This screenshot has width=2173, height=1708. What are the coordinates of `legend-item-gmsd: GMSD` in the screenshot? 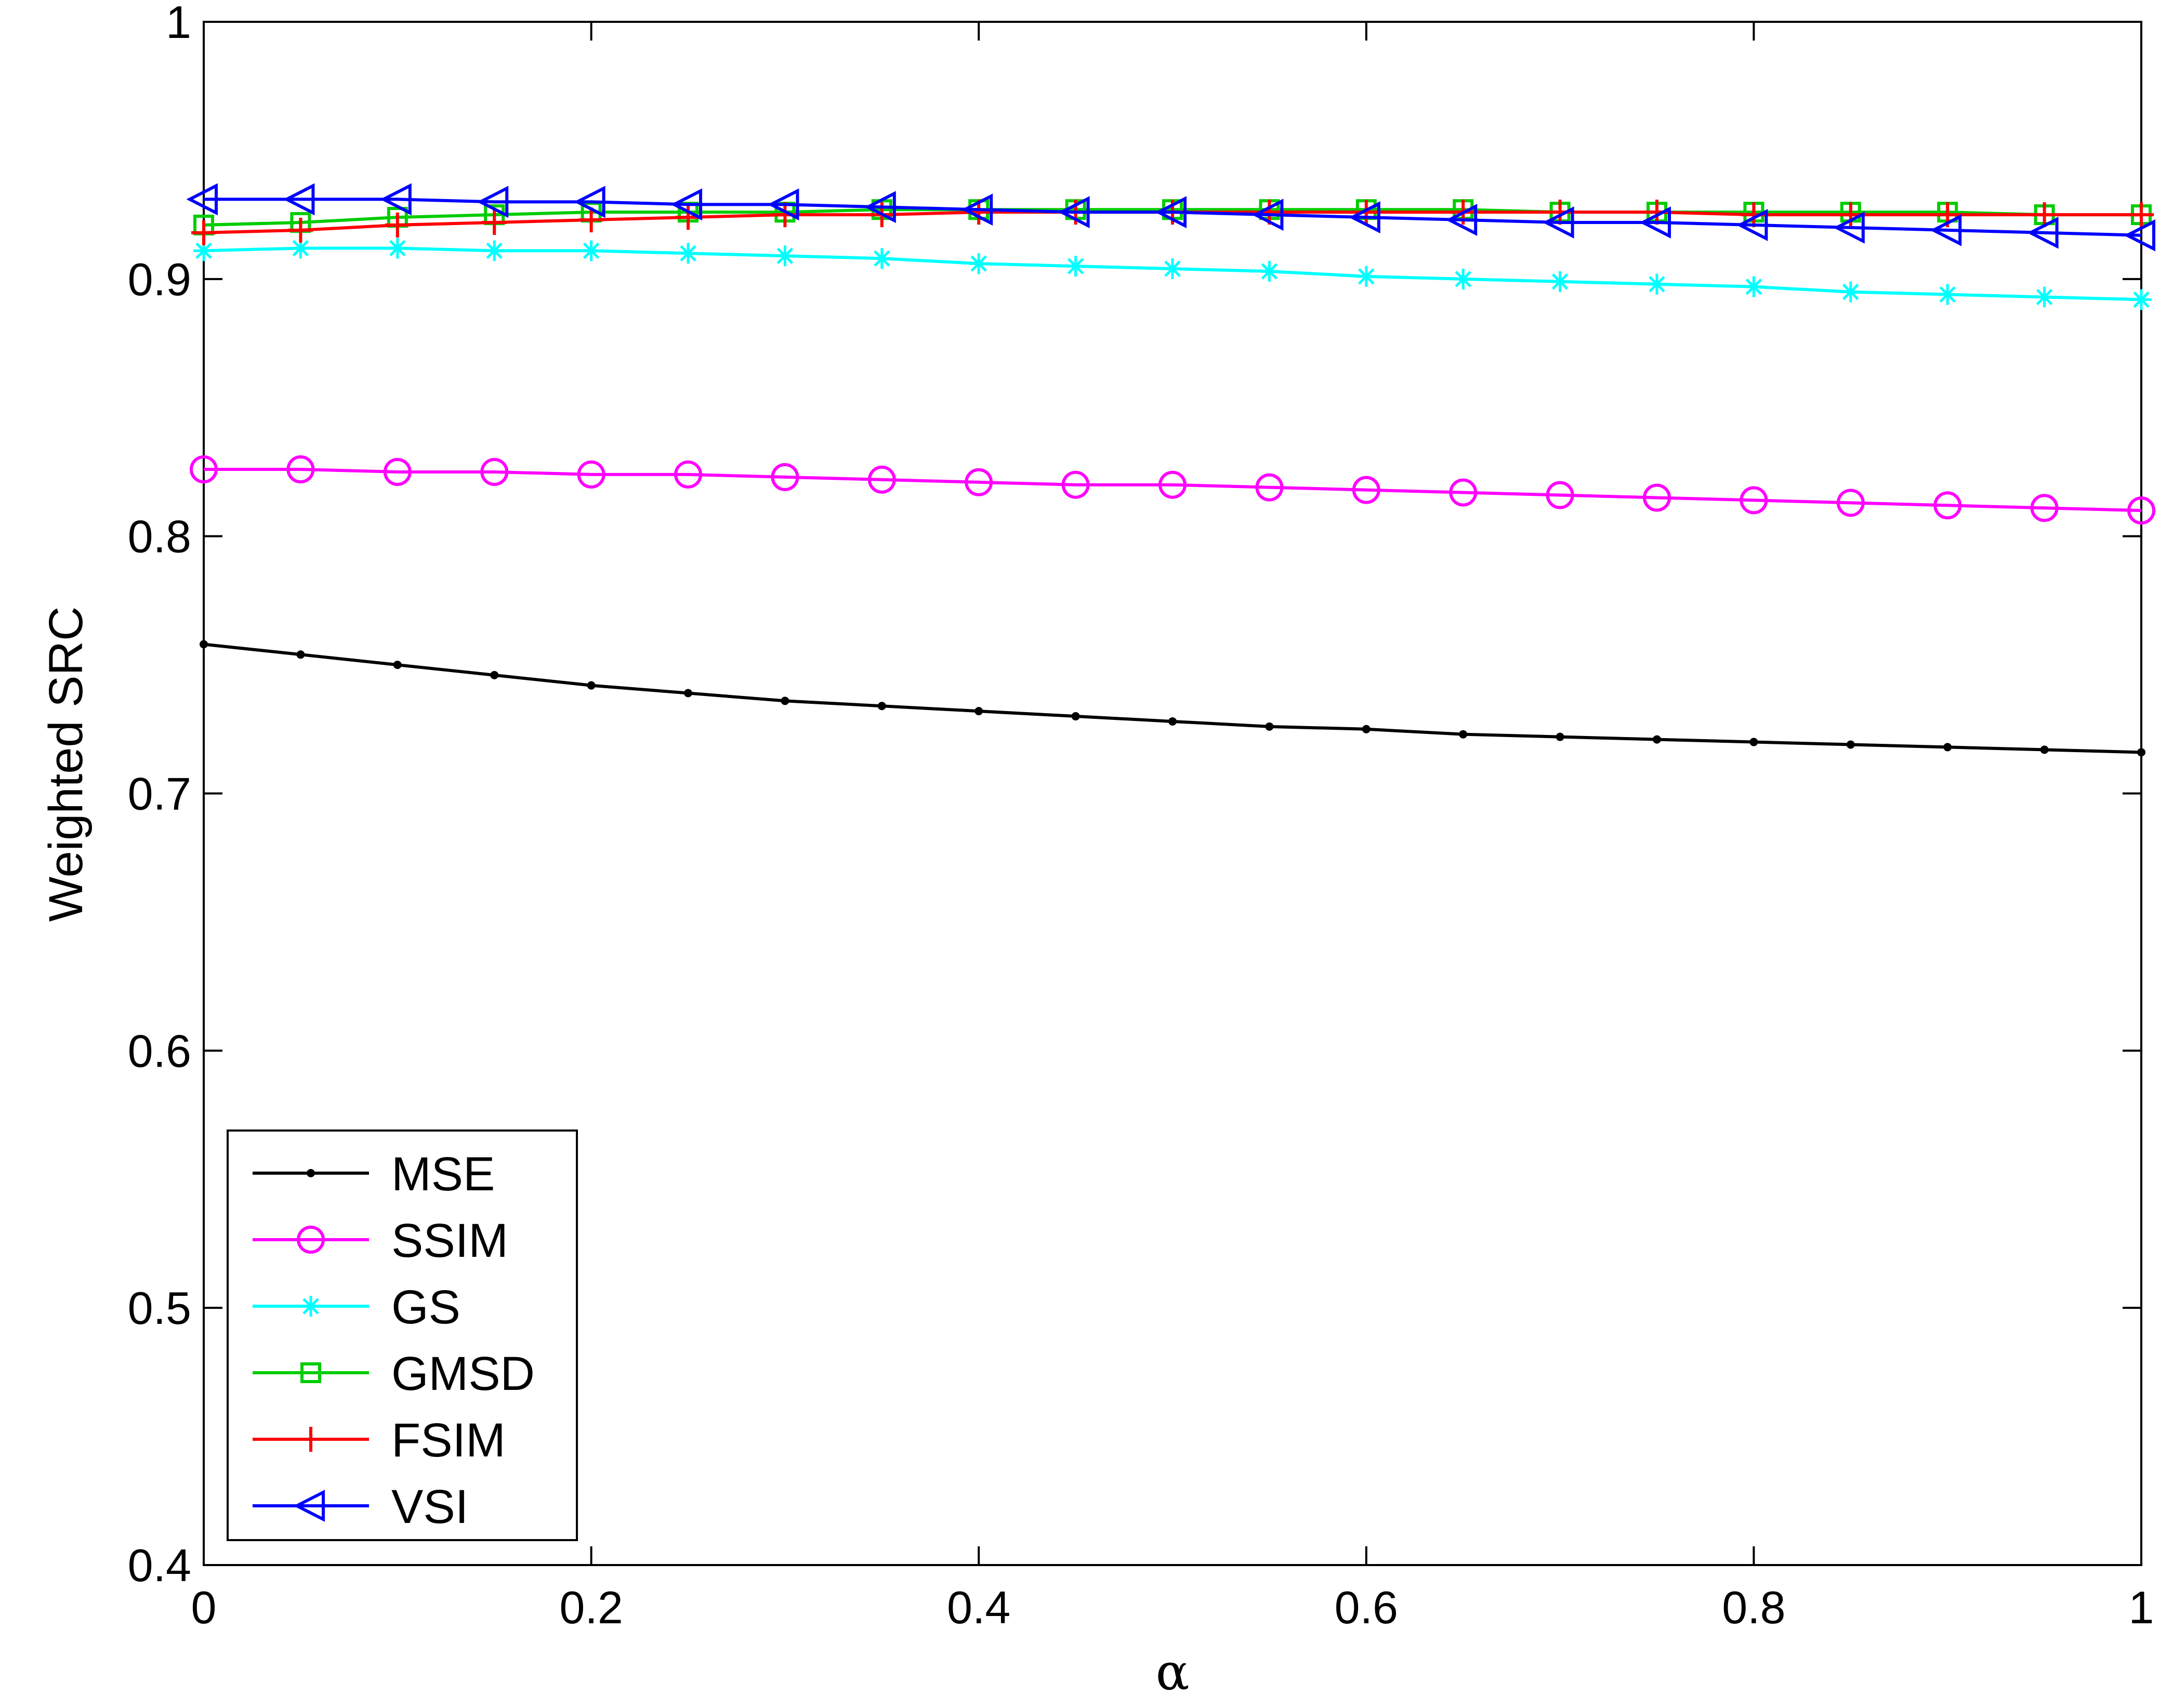 It's located at (394, 1373).